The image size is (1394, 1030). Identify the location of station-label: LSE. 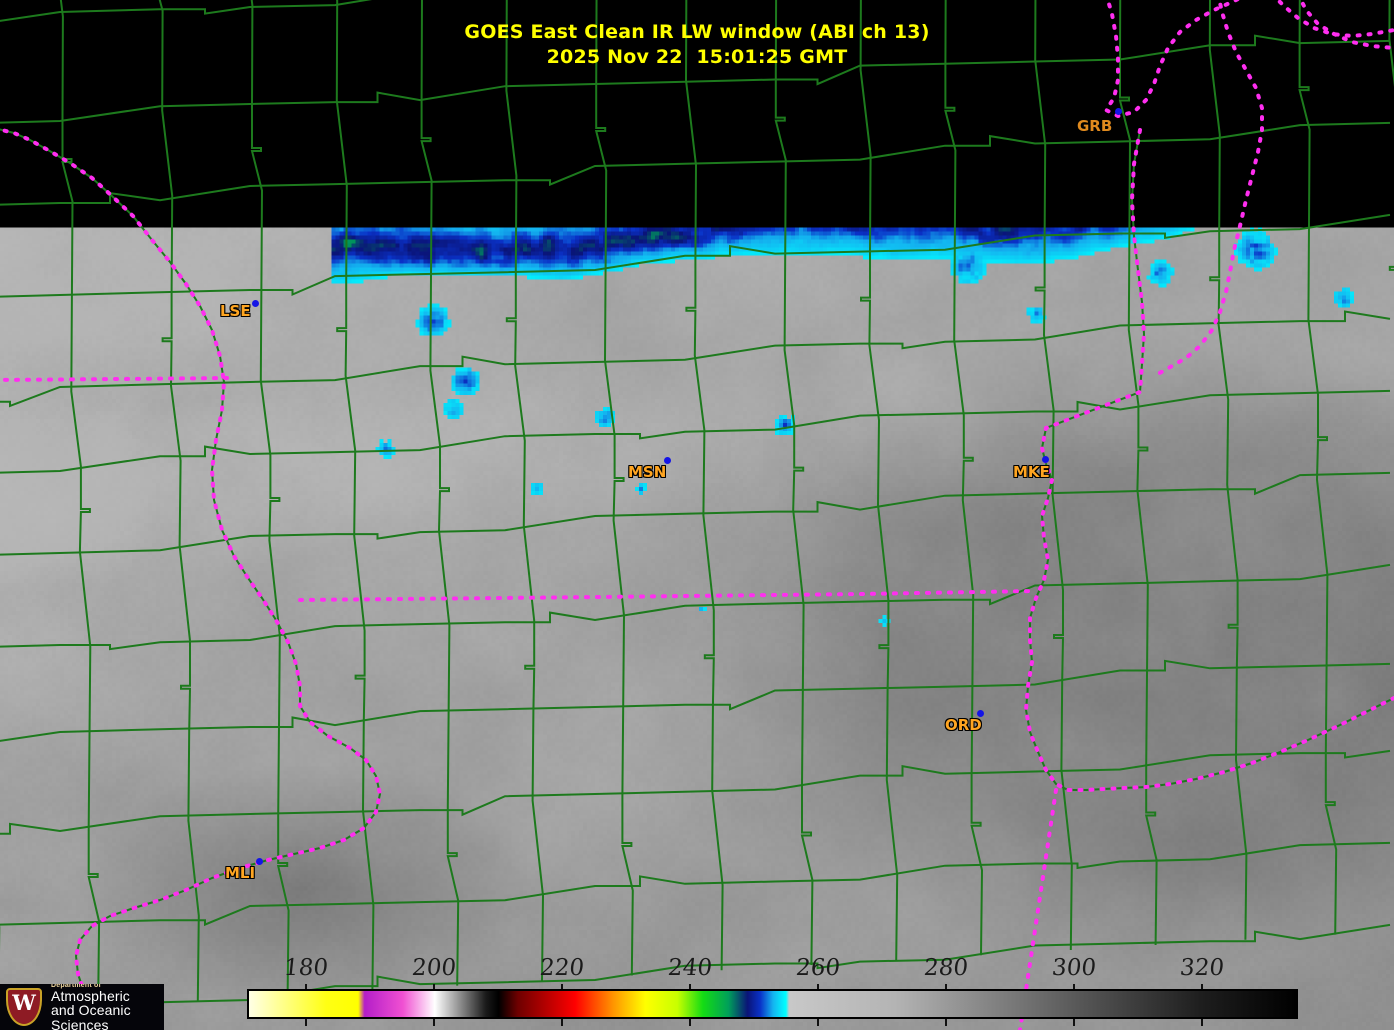
(235, 311).